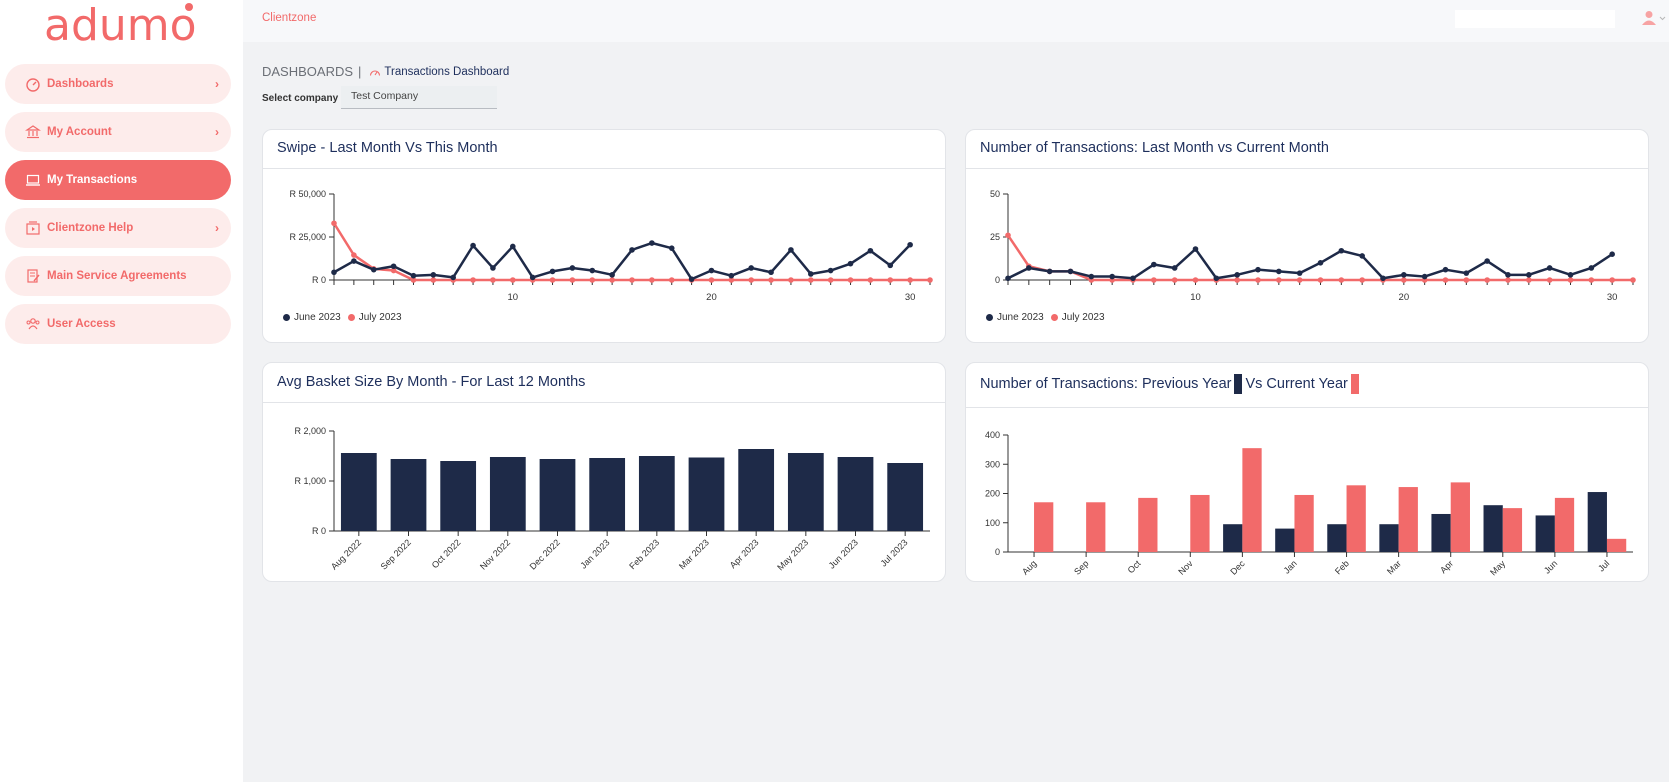 This screenshot has width=1669, height=782. What do you see at coordinates (120, 25) in the screenshot?
I see `adumo-logo: adumo` at bounding box center [120, 25].